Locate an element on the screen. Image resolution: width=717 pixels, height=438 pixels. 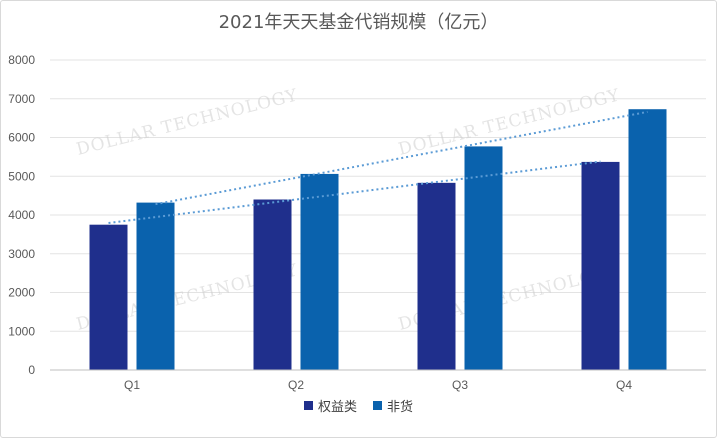
y-tick-label: 6000 is located at coordinates (21, 138).